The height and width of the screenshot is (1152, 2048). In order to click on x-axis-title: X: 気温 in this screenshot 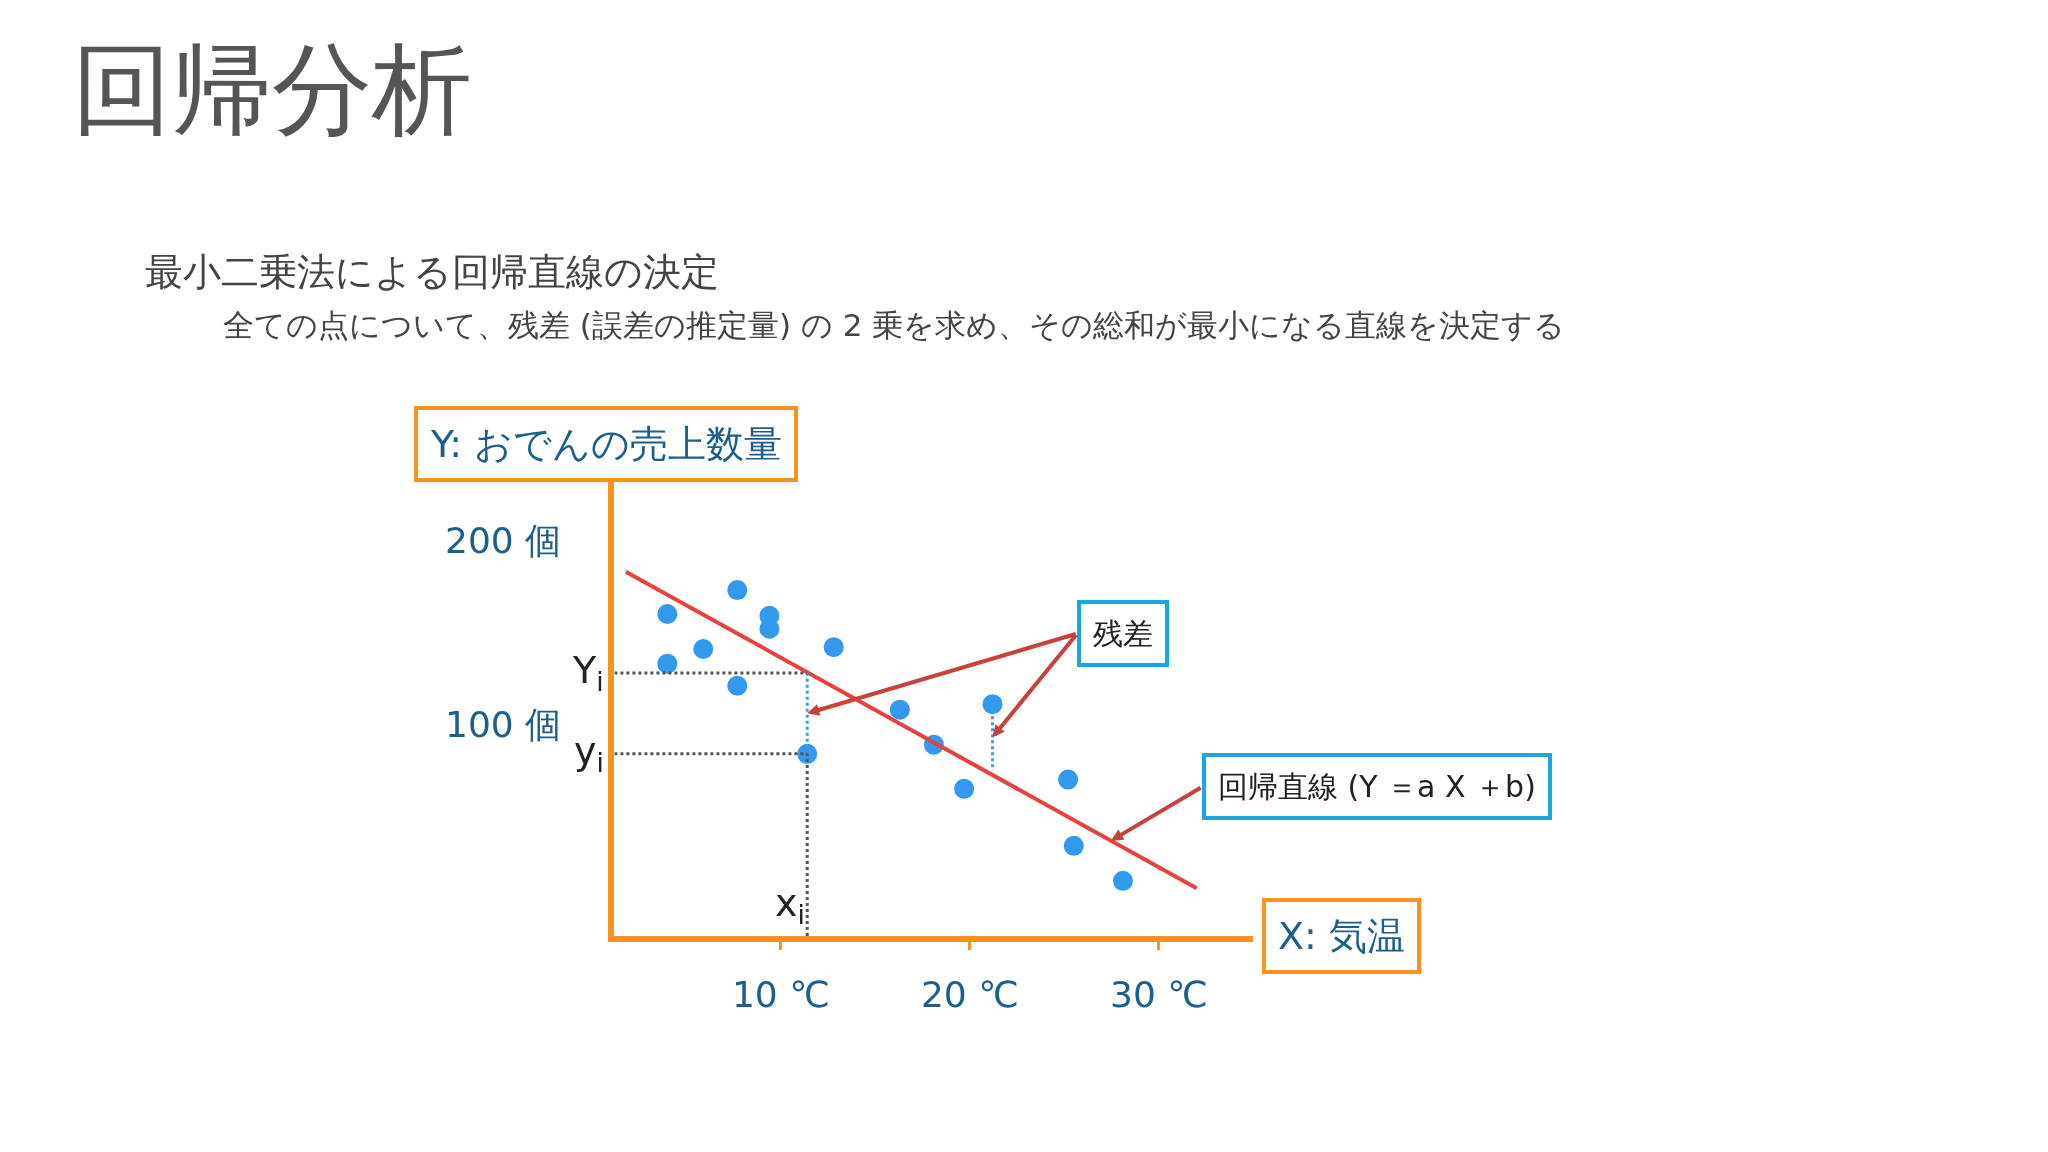, I will do `click(1341, 936)`.